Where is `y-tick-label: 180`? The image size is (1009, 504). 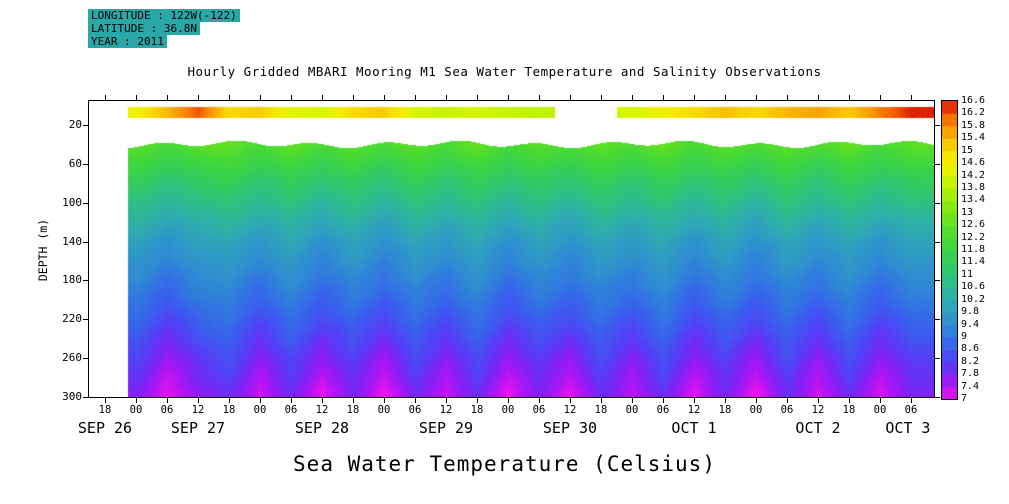 y-tick-label: 180 is located at coordinates (72, 280).